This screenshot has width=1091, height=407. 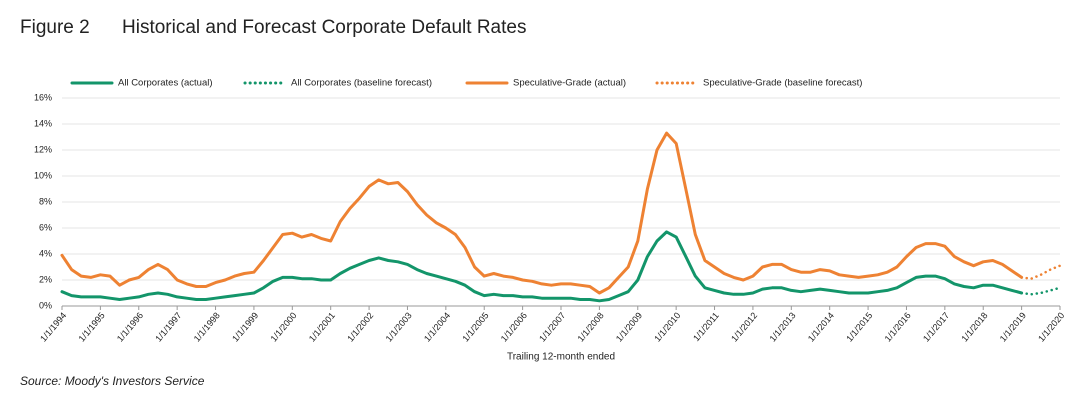 What do you see at coordinates (974, 326) in the screenshot?
I see `x-tick-label: 1/1/2018` at bounding box center [974, 326].